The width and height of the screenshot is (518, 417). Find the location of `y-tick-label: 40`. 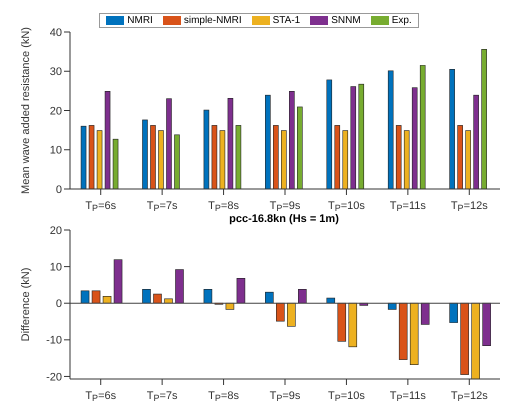

y-tick-label: 40 is located at coordinates (56, 32).